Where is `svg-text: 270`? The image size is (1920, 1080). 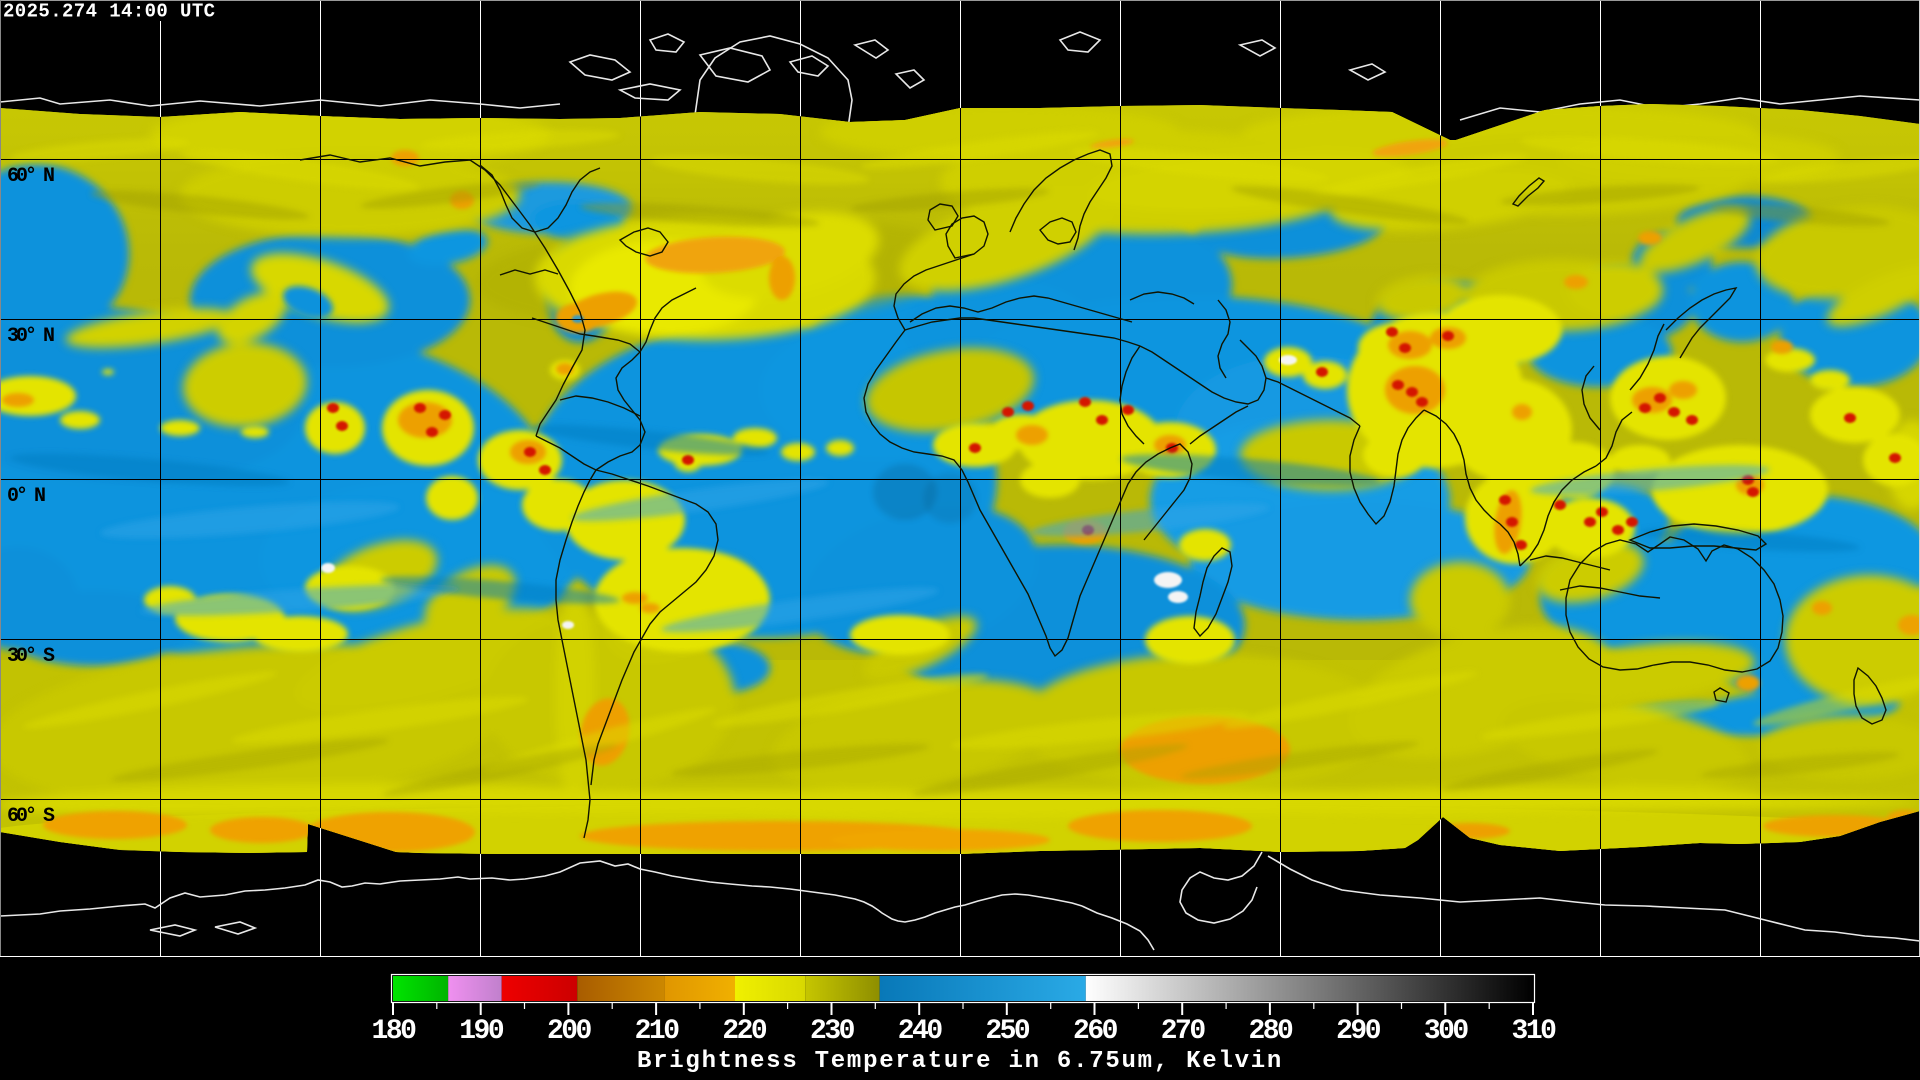
svg-text: 270 is located at coordinates (1183, 1031).